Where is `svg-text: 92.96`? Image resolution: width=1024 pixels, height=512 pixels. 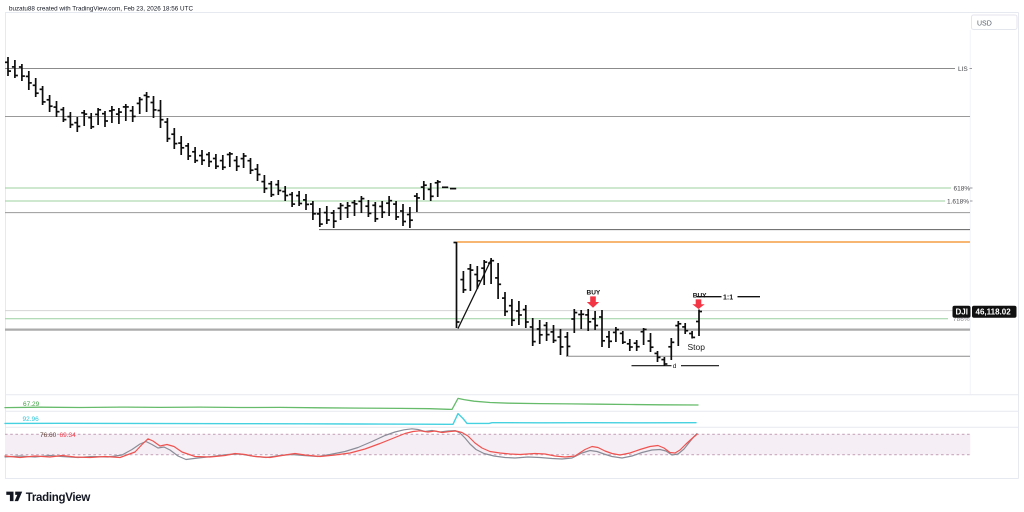 svg-text: 92.96 is located at coordinates (31, 419).